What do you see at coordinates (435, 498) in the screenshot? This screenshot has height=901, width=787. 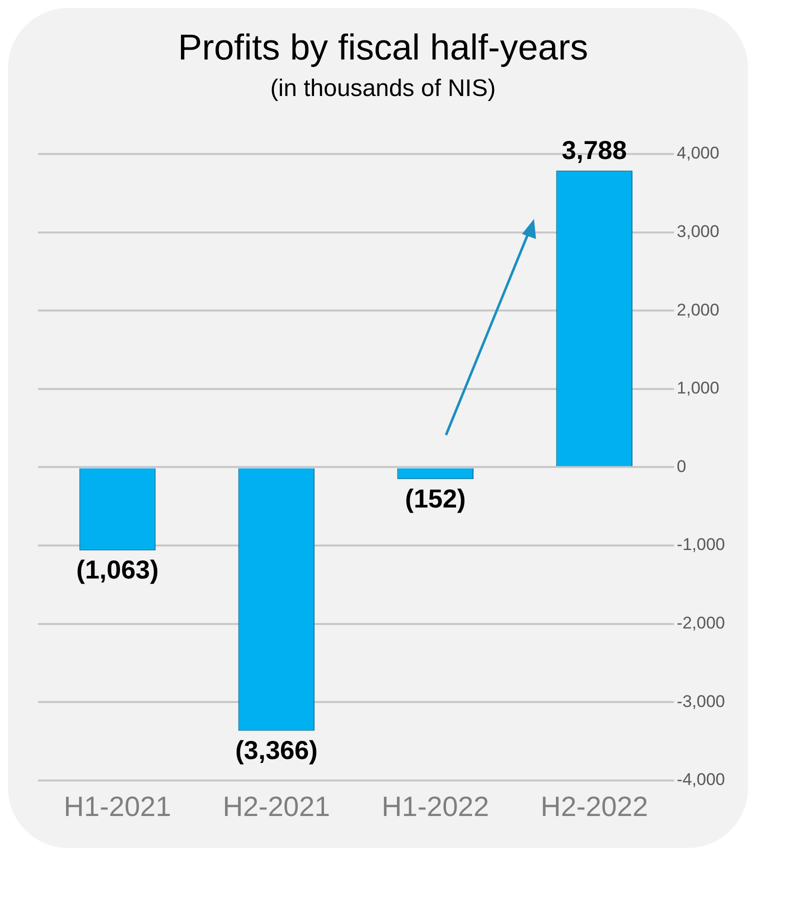 I see `data-label: (152)` at bounding box center [435, 498].